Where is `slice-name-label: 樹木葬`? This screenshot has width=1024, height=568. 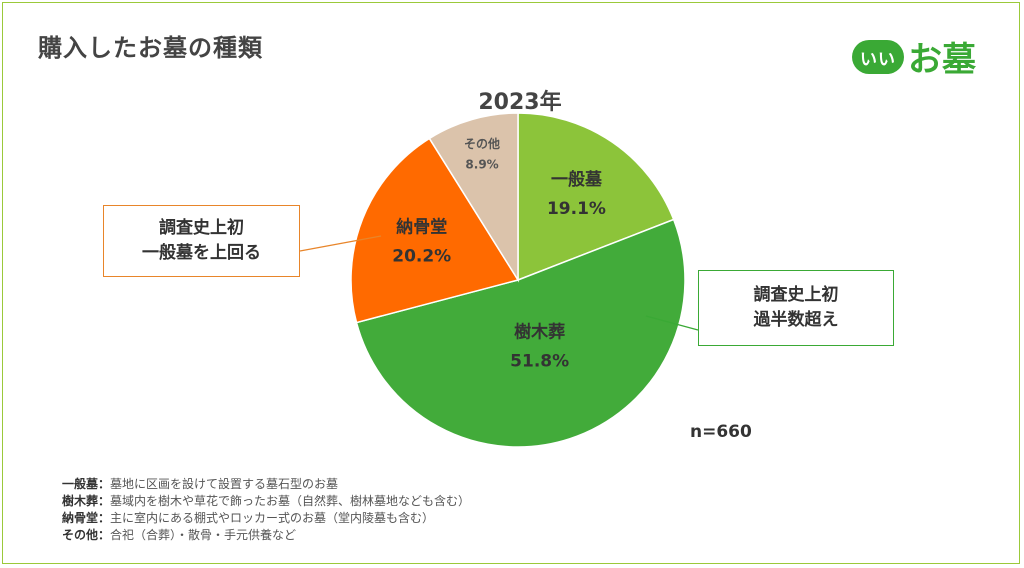 slice-name-label: 樹木葬 is located at coordinates (539, 331).